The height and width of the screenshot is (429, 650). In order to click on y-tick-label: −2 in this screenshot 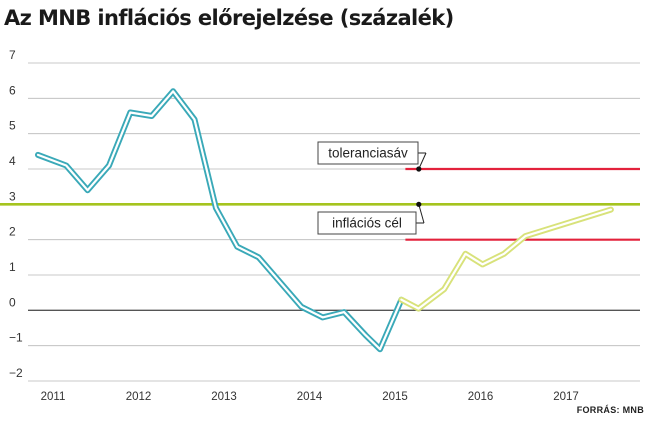, I will do `click(16, 373)`.